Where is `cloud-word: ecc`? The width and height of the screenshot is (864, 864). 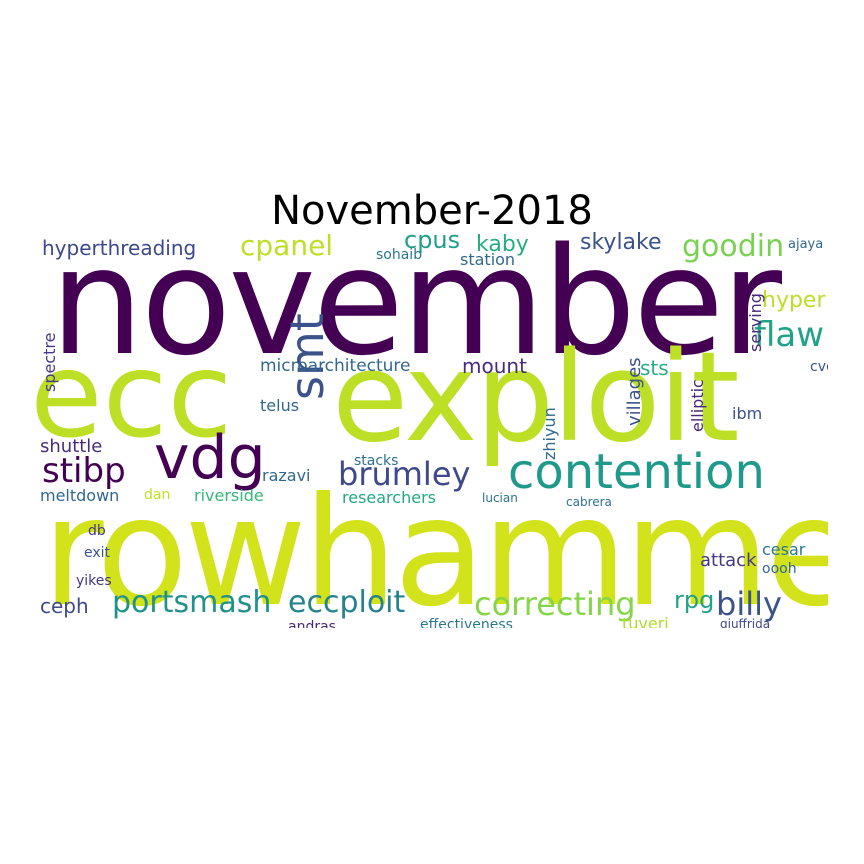 cloud-word: ecc is located at coordinates (134, 395).